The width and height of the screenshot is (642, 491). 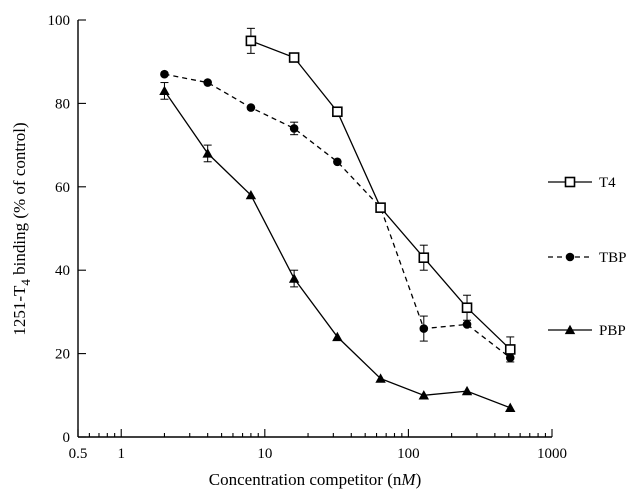 I want to click on x-tick-label: 10, so click(x=264, y=454).